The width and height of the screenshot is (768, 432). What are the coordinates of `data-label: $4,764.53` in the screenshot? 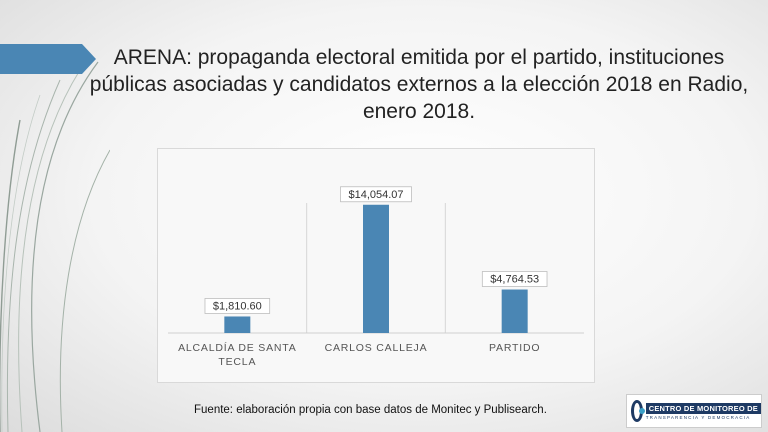 It's located at (514, 280).